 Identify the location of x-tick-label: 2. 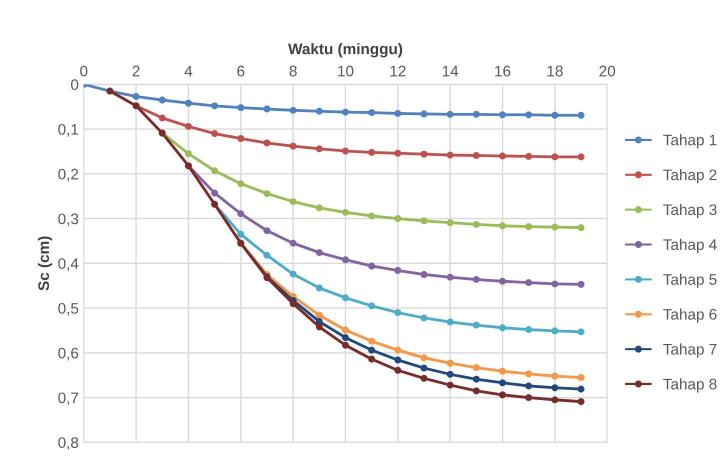
(136, 71).